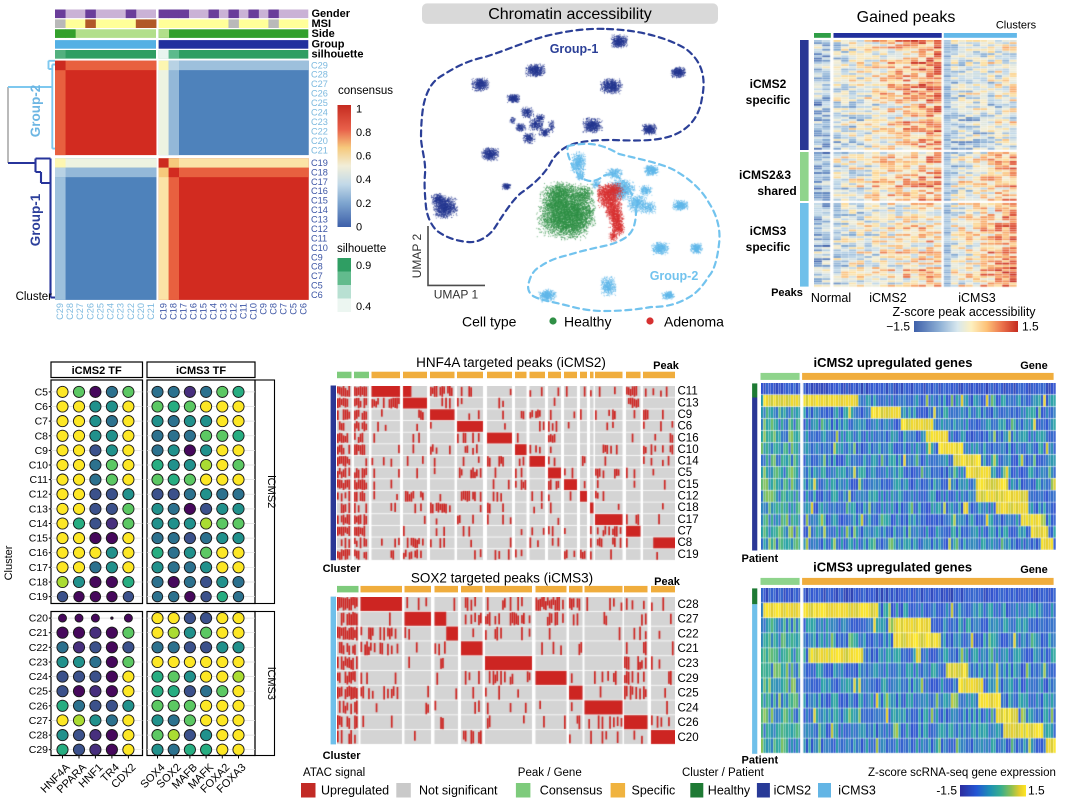 The width and height of the screenshot is (1080, 804). What do you see at coordinates (359, 227) in the screenshot?
I see `svg-text: 0` at bounding box center [359, 227].